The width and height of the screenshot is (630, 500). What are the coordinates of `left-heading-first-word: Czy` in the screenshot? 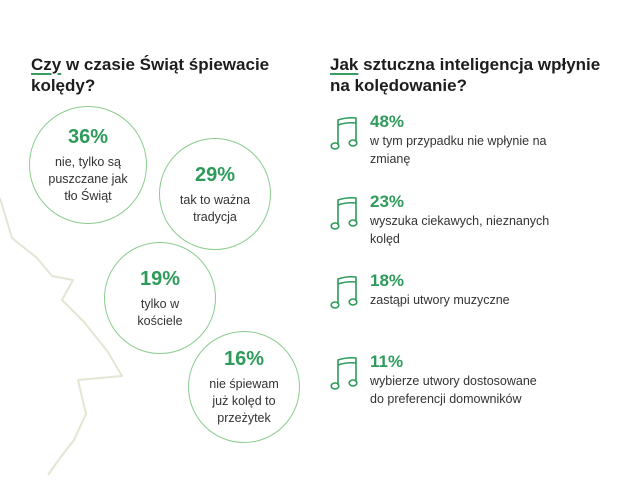 It's located at (46, 64).